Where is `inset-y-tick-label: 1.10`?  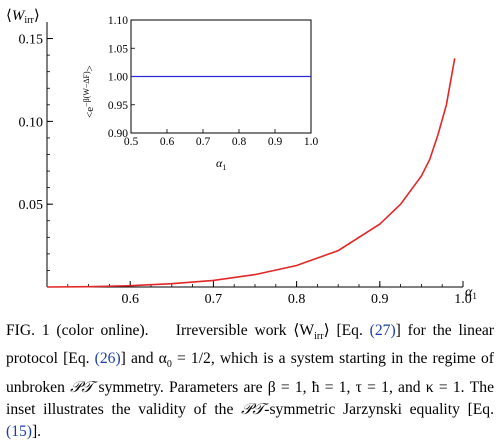
inset-y-tick-label: 1.10 is located at coordinates (118, 21).